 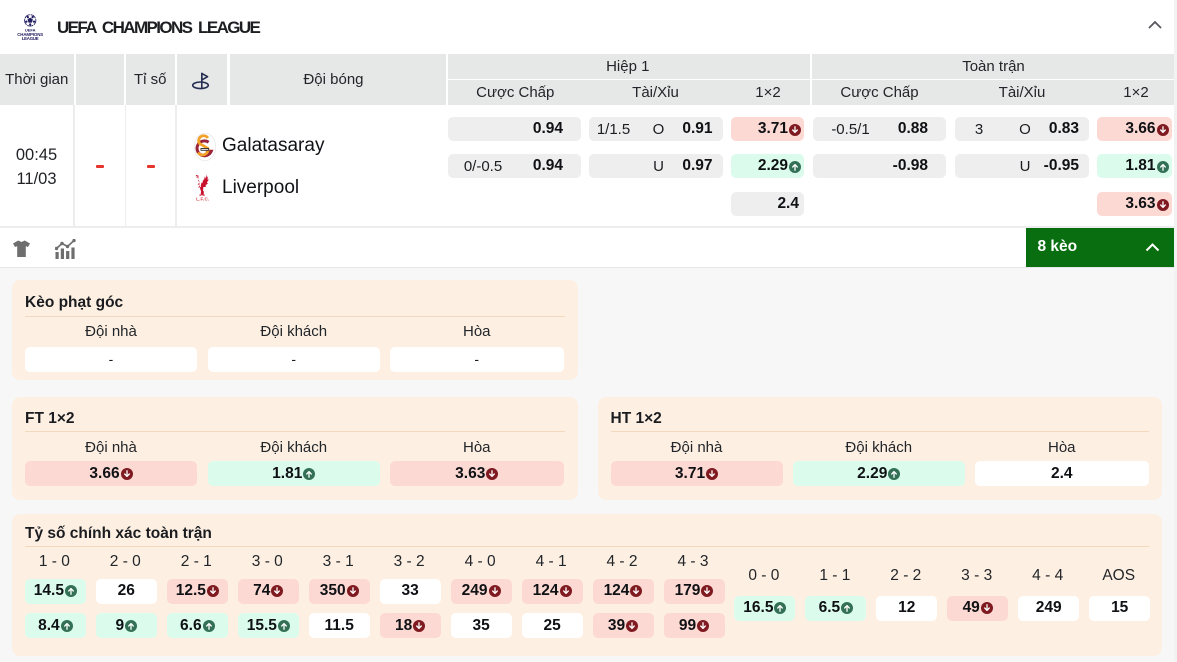 I want to click on svg-text: L.F.C., so click(x=202, y=198).